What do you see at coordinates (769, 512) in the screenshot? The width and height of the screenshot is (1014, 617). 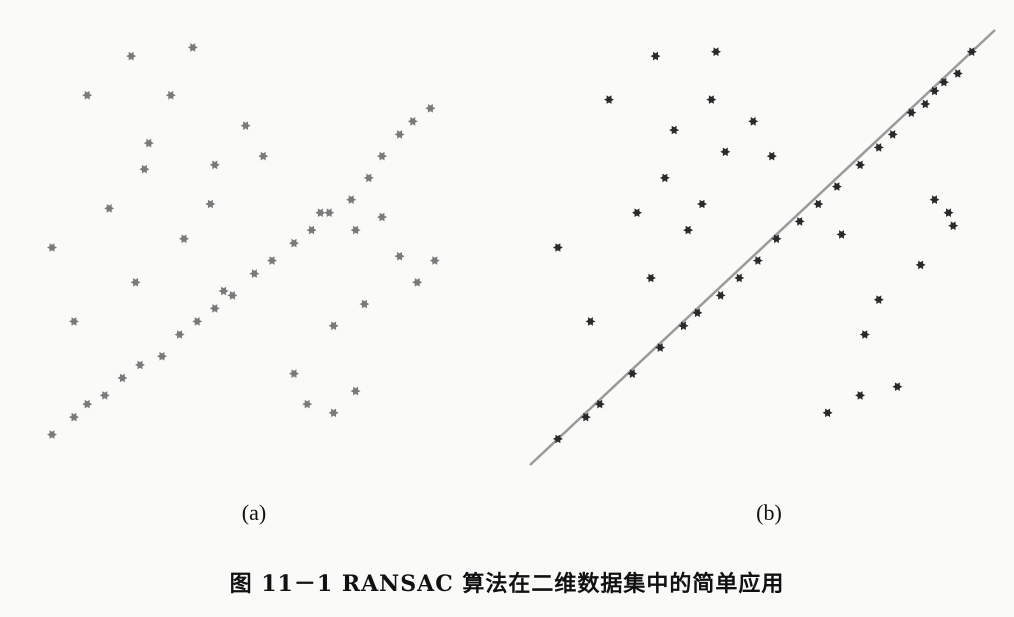 I see `panel-label-b: (b)` at bounding box center [769, 512].